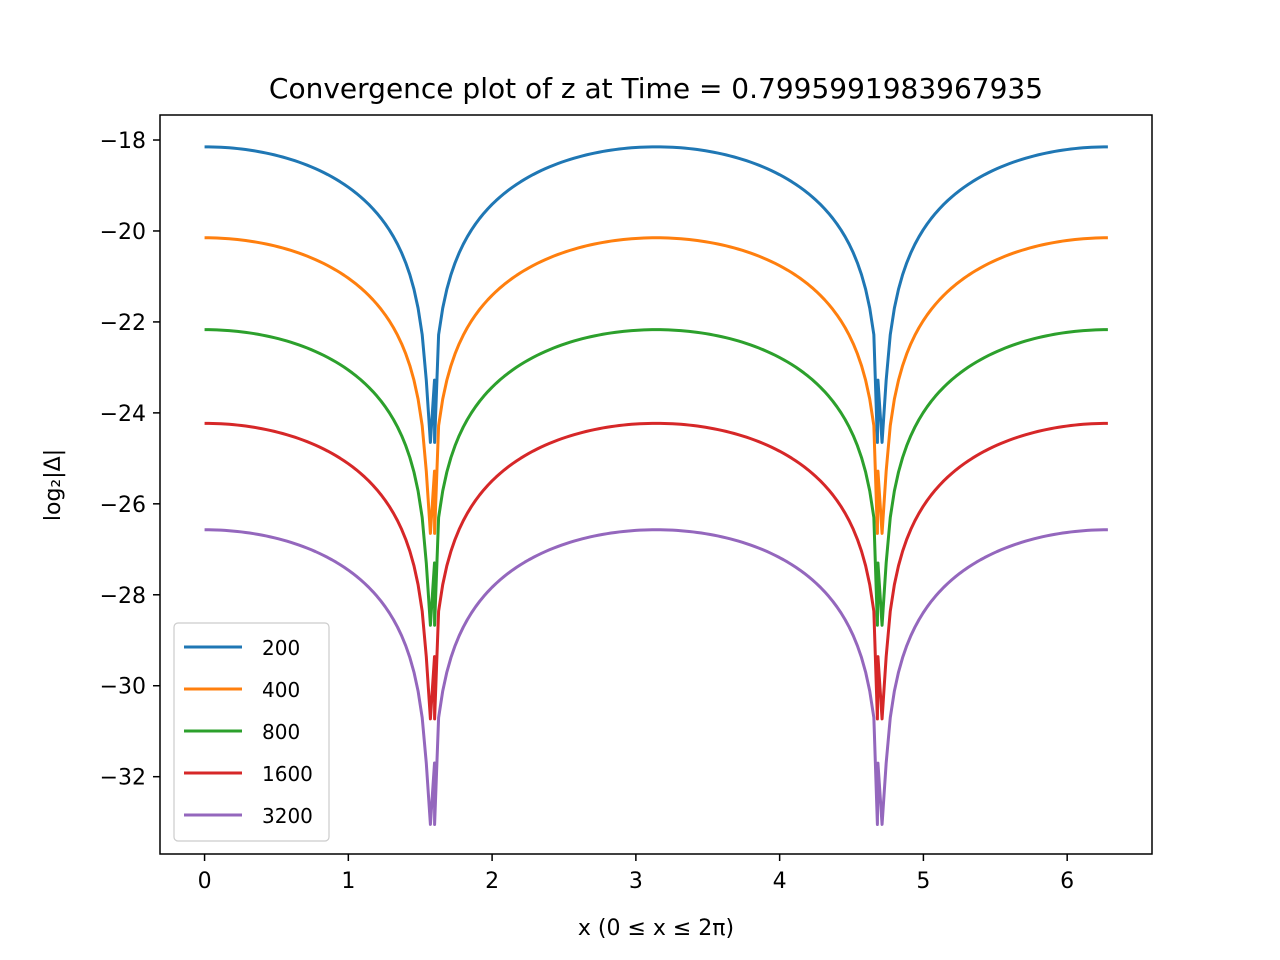  What do you see at coordinates (1067, 881) in the screenshot?
I see `x-tick-label: 6` at bounding box center [1067, 881].